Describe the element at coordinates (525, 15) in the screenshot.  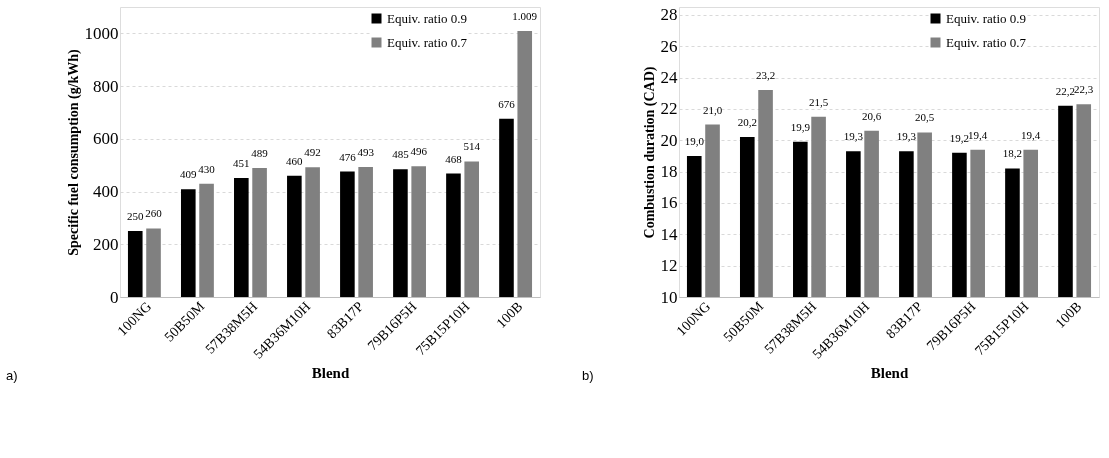
I see `data-label: 1.009` at that location.